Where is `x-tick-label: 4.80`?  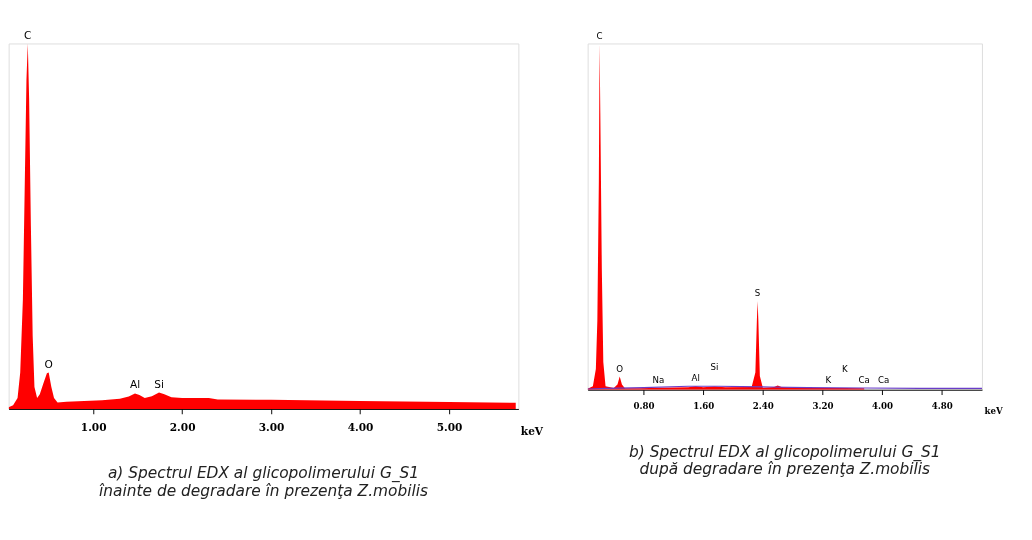
x-tick-label: 4.80 is located at coordinates (942, 406).